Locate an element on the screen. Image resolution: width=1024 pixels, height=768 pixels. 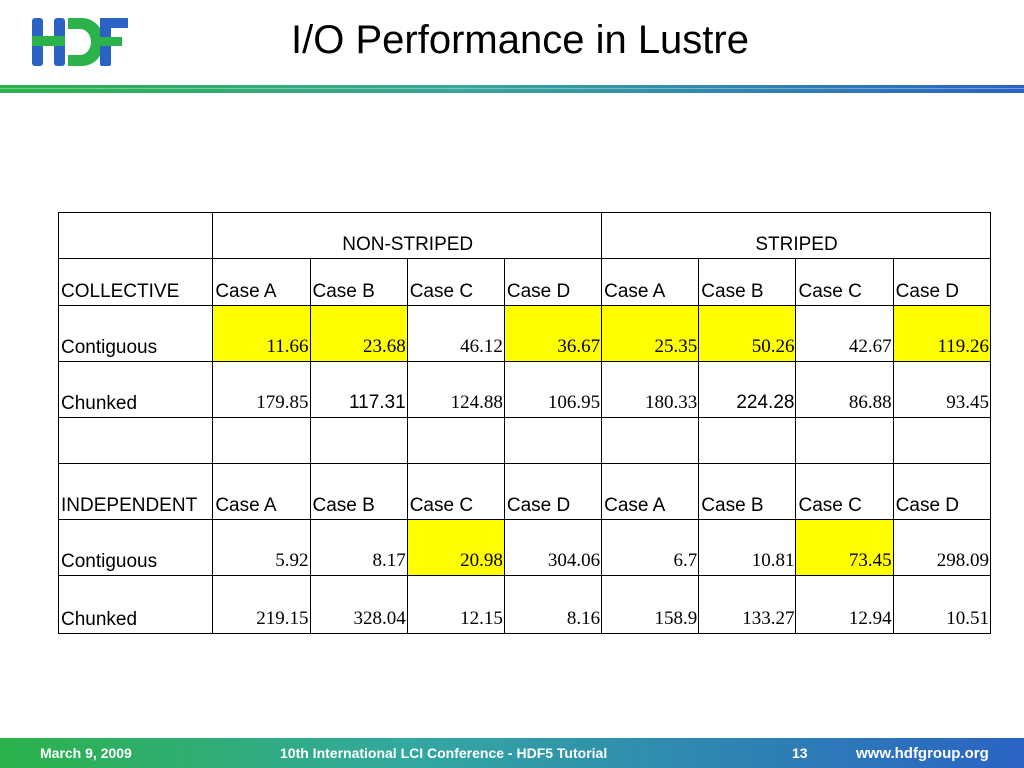
footer-date: March 9, 2009 is located at coordinates (86, 753).